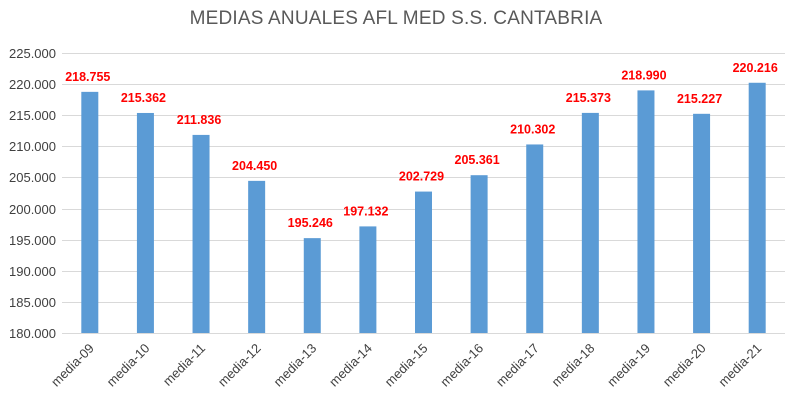 The image size is (792, 400). Describe the element at coordinates (32, 146) in the screenshot. I see `y-tick-label: 210.000` at that location.